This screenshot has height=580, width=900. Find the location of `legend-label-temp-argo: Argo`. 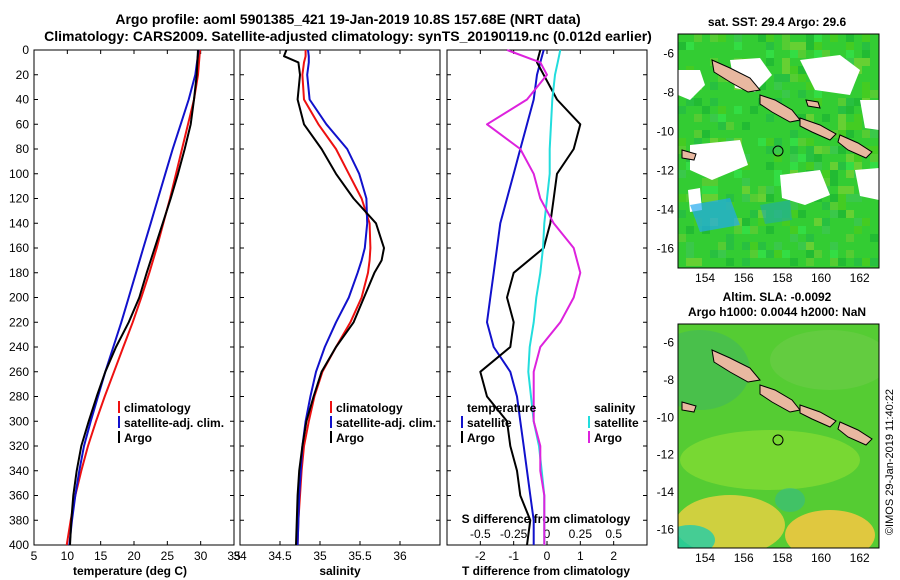

legend-label-temp-argo: Argo is located at coordinates (481, 438).